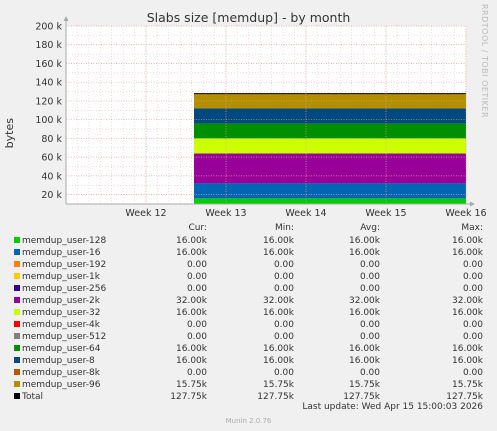  Describe the element at coordinates (361, 397) in the screenshot. I see `legend-avg-value: 127.75k` at that location.